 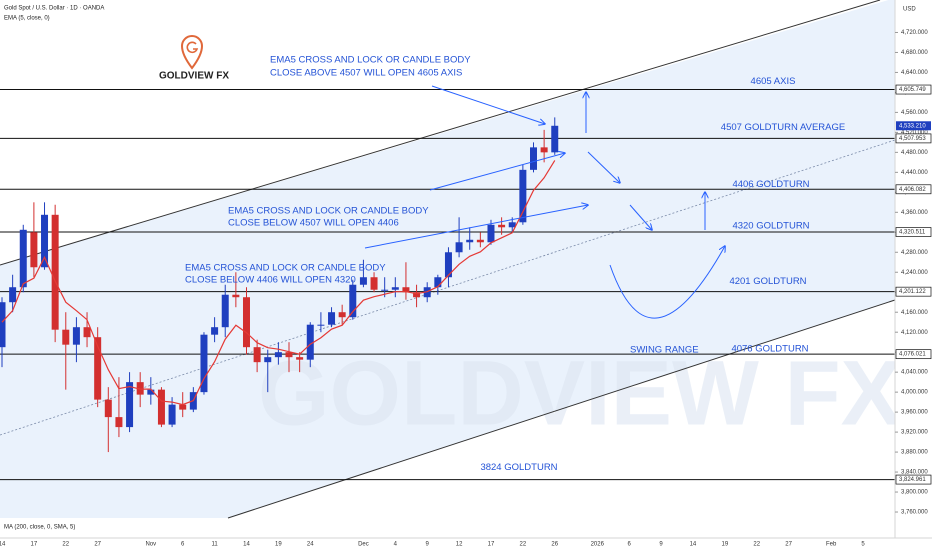 What do you see at coordinates (914, 413) in the screenshot?
I see `y-tick-label: 3,960.000` at bounding box center [914, 413].